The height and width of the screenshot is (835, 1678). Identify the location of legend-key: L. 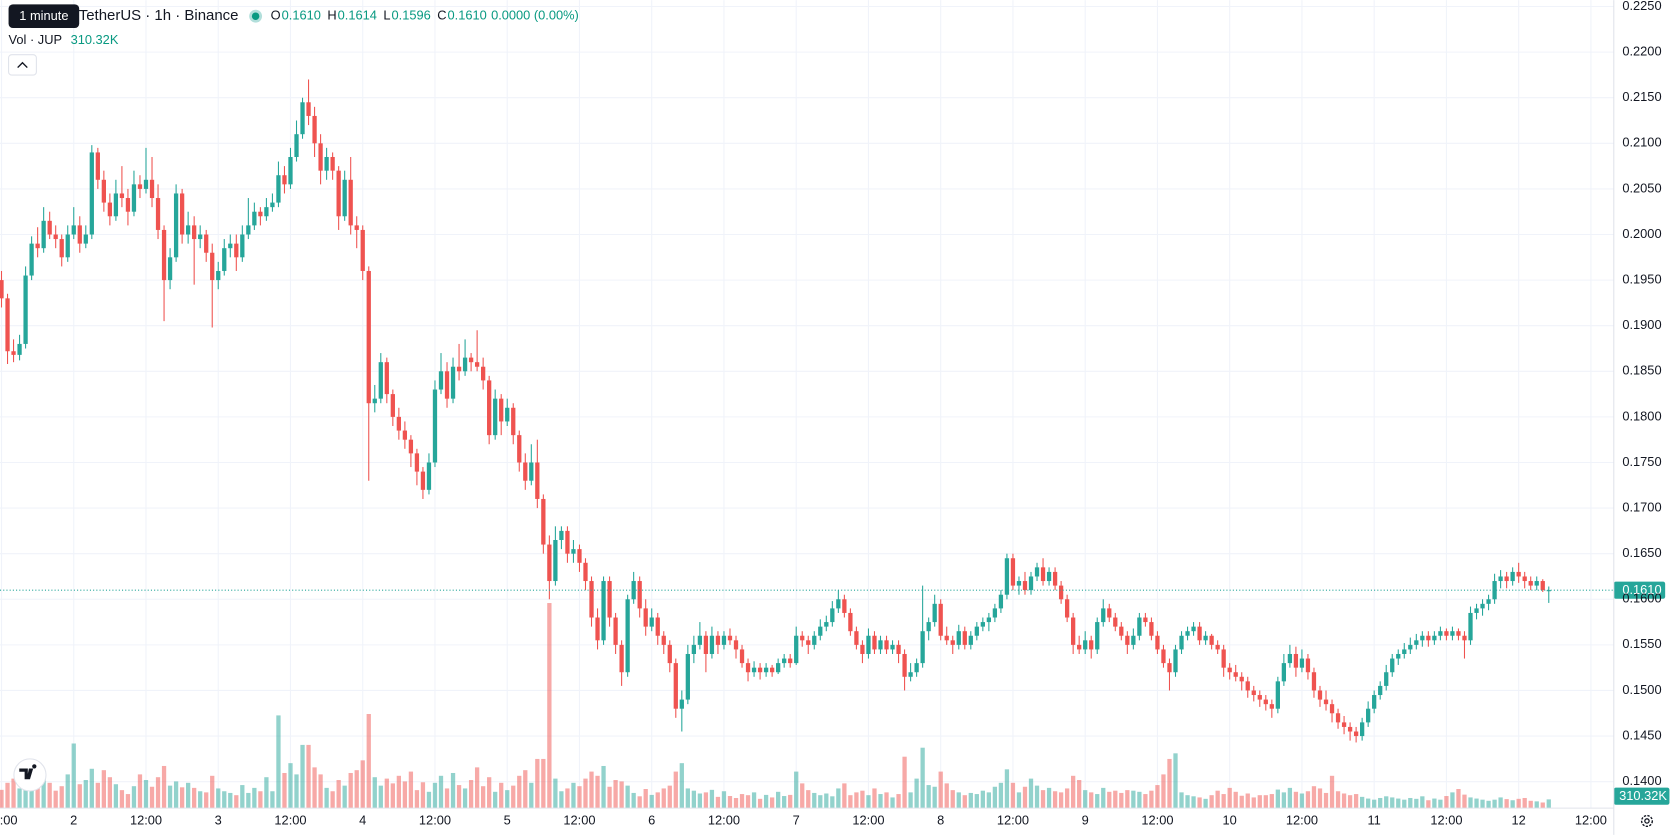
(386, 15).